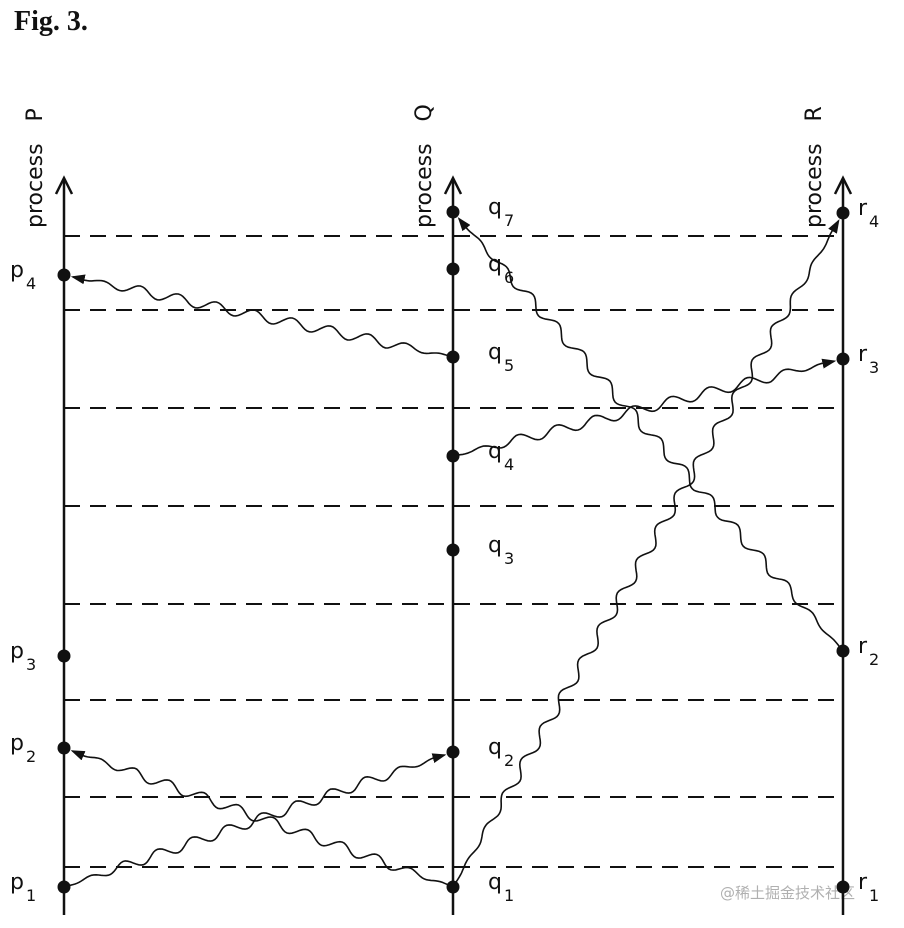 The height and width of the screenshot is (928, 904). I want to click on event-label-r4: r4, so click(868, 213).